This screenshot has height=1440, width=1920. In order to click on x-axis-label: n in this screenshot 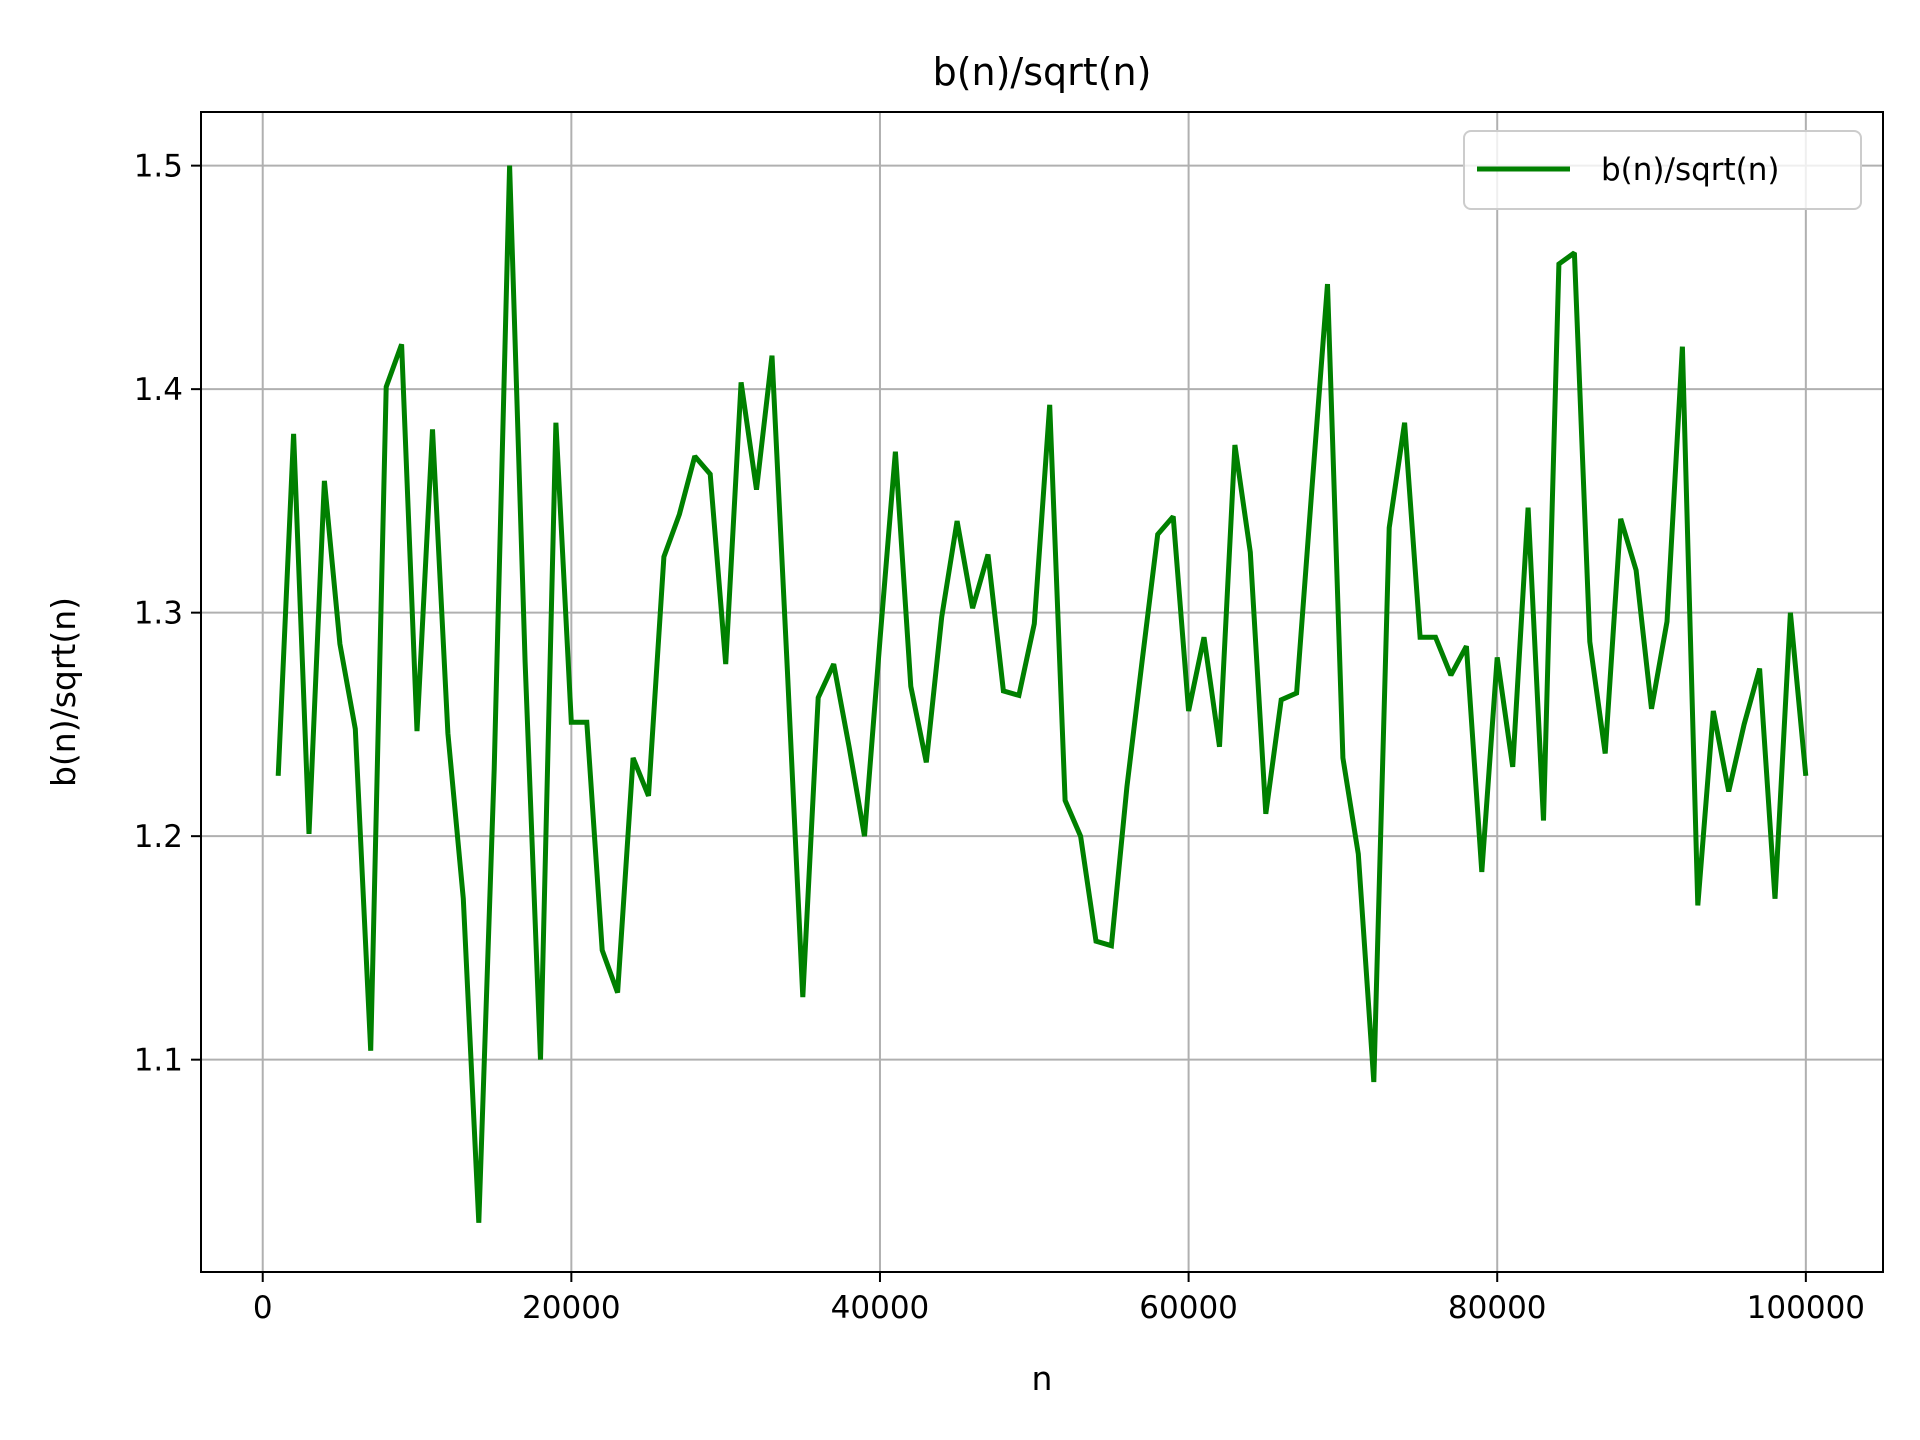, I will do `click(1042, 1378)`.